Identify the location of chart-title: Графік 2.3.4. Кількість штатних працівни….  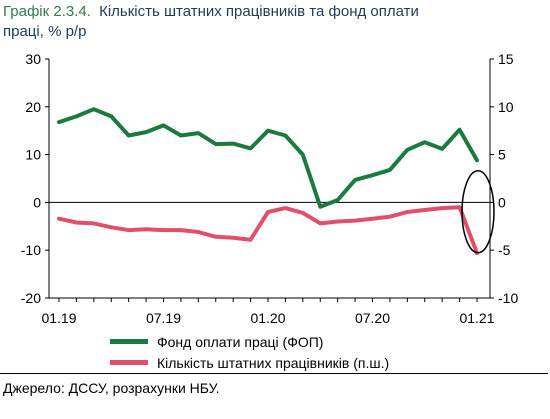
(273, 22).